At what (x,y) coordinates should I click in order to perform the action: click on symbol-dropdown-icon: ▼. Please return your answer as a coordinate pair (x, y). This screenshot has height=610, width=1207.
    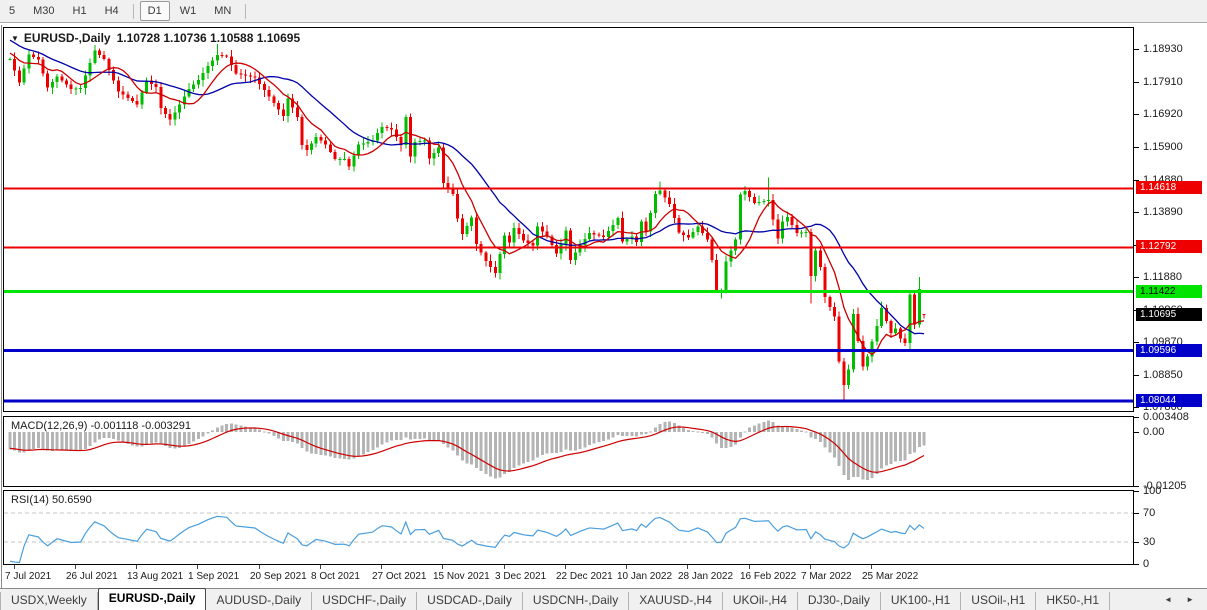
    Looking at the image, I should click on (15, 38).